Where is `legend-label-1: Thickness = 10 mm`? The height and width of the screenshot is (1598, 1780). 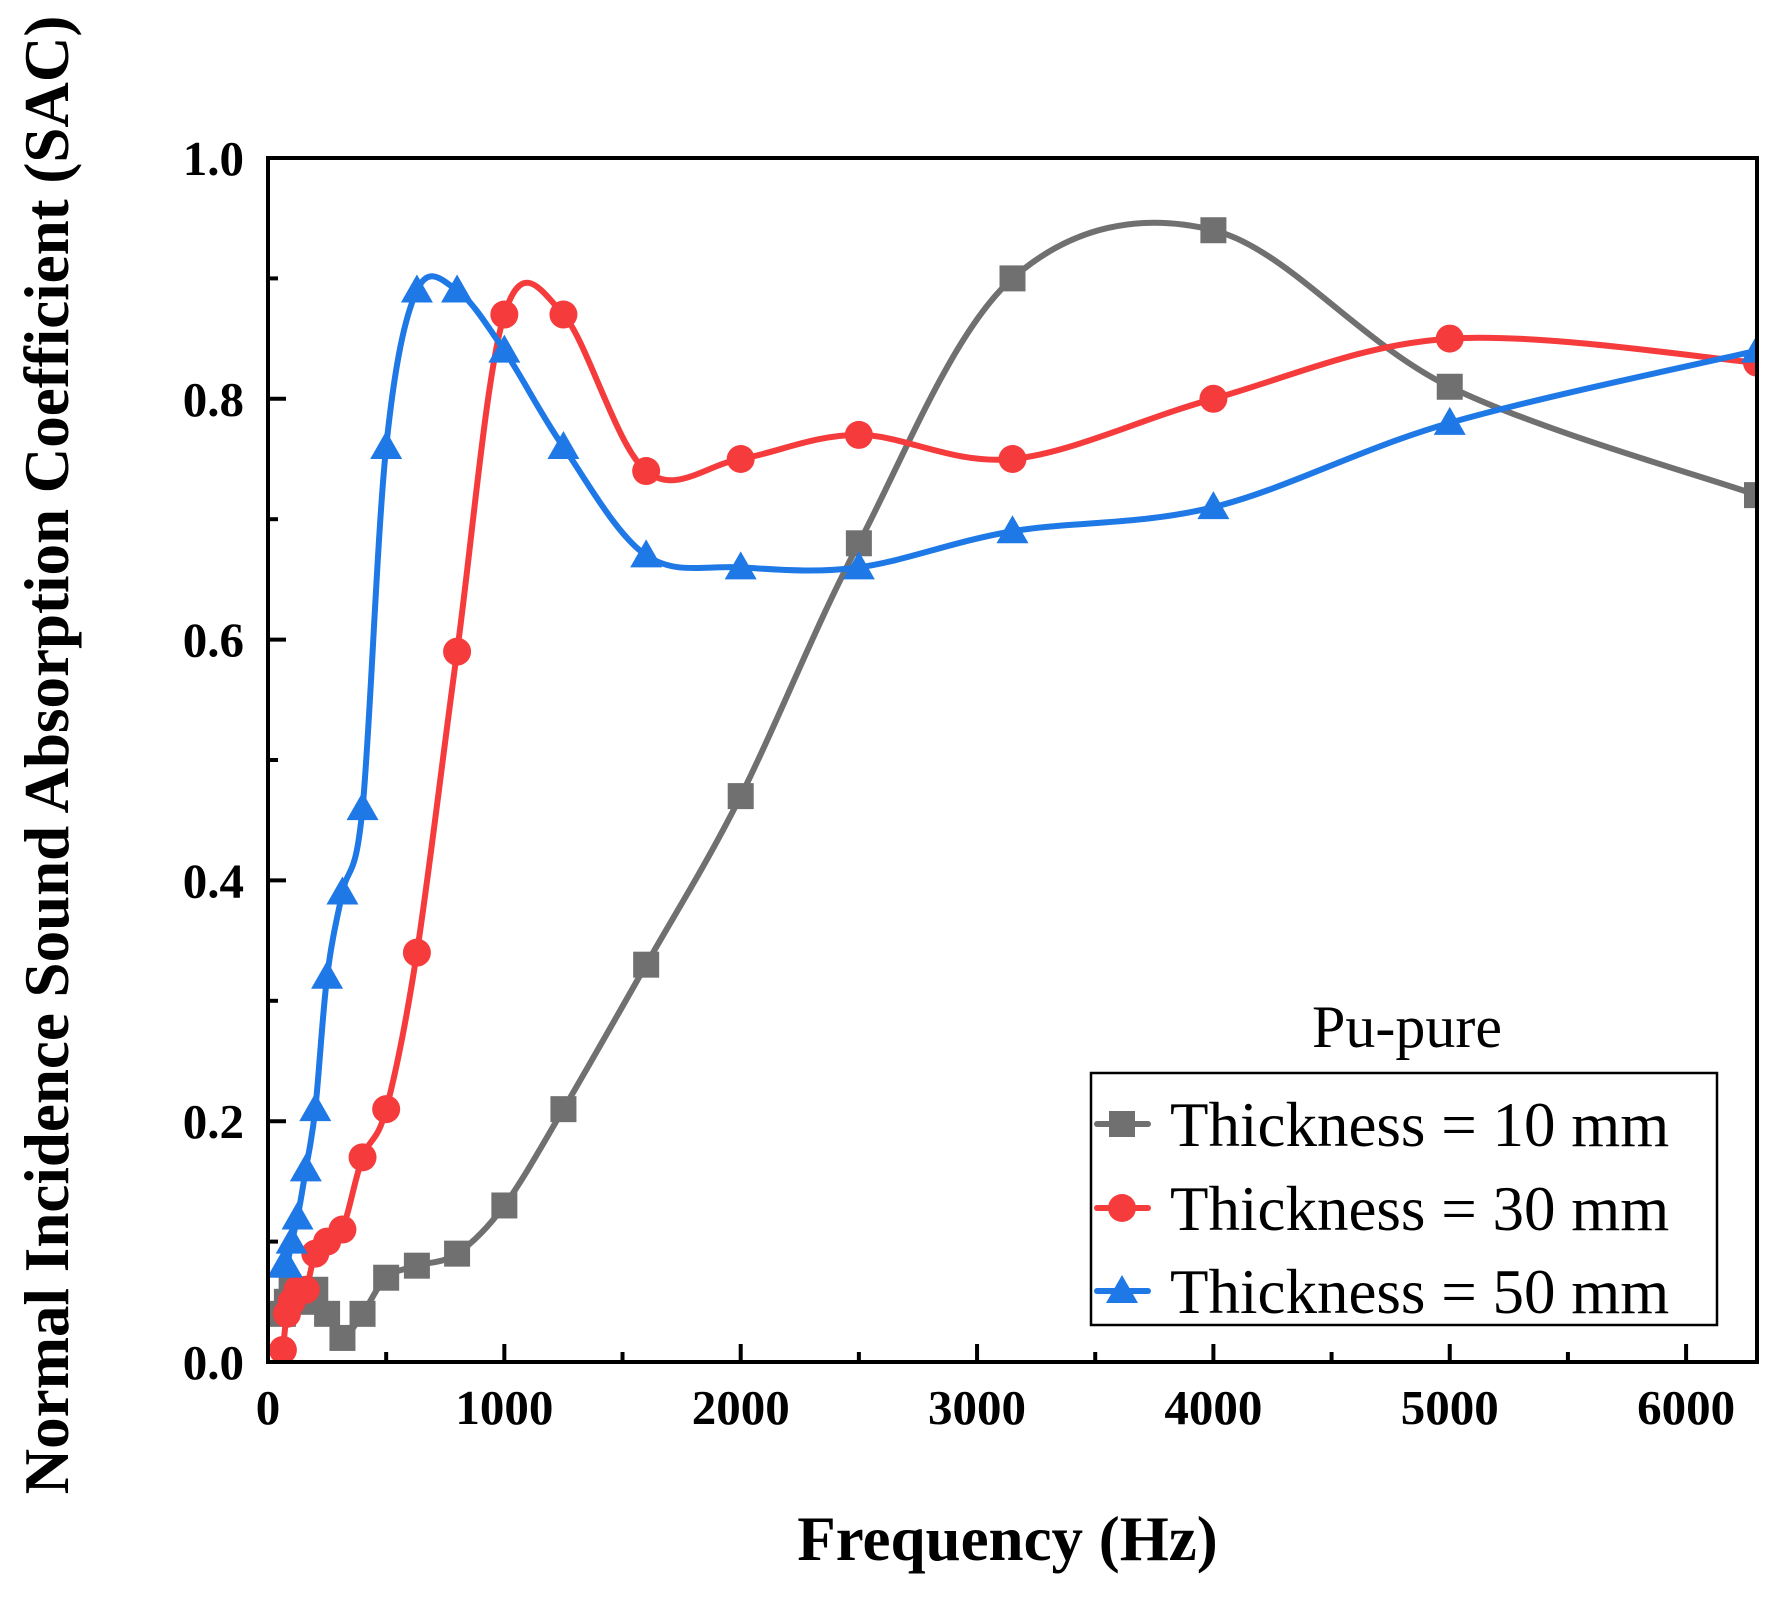
legend-label-1: Thickness = 10 mm is located at coordinates (1419, 1125).